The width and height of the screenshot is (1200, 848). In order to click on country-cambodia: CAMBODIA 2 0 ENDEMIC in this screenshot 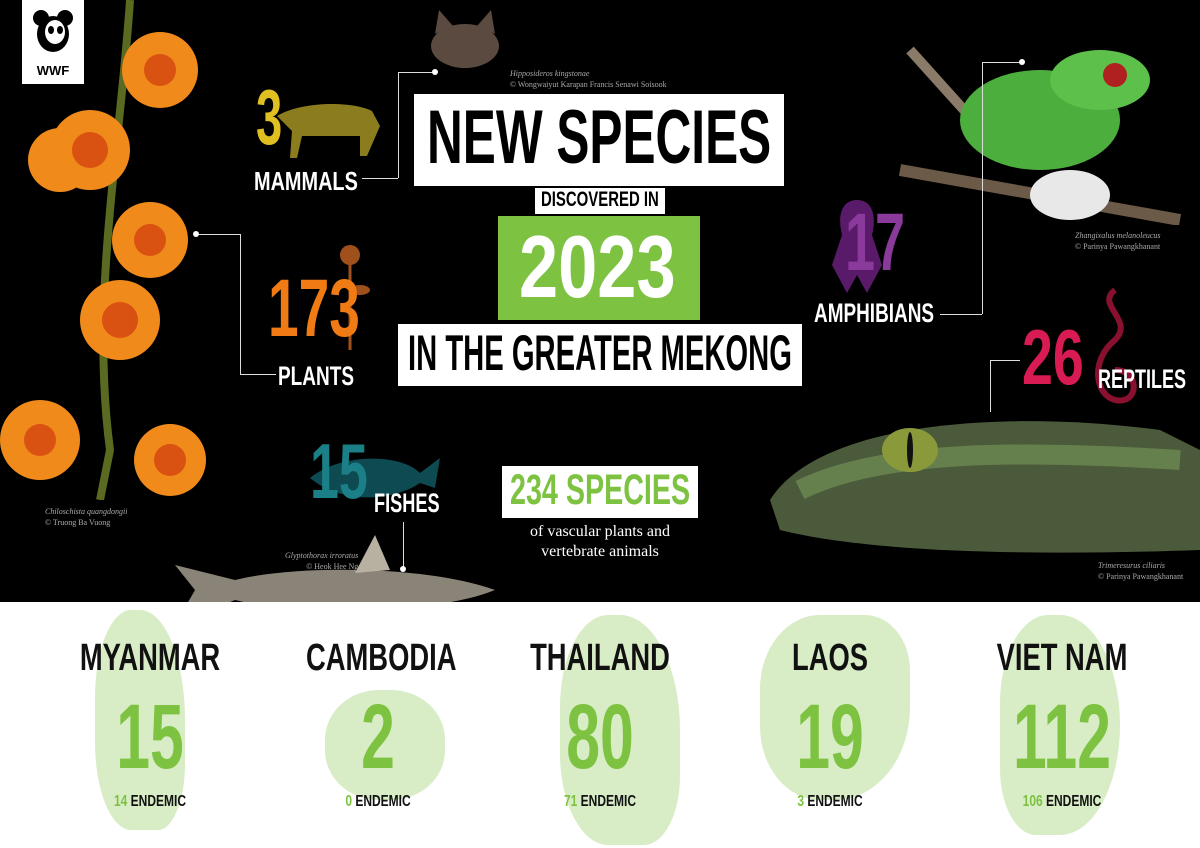, I will do `click(378, 724)`.